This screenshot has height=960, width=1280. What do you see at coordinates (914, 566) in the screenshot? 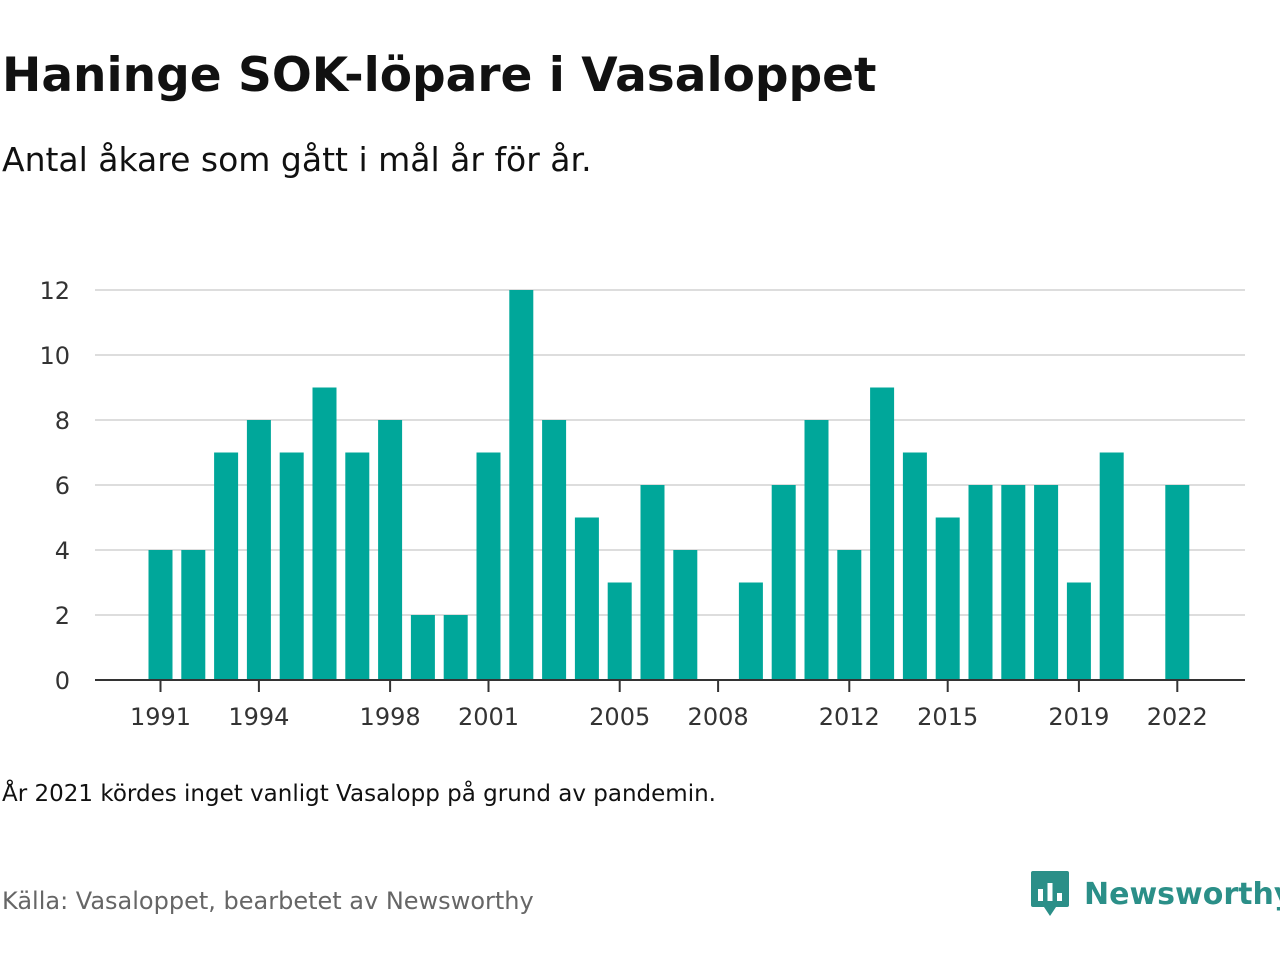
I see `bar-2014` at bounding box center [914, 566].